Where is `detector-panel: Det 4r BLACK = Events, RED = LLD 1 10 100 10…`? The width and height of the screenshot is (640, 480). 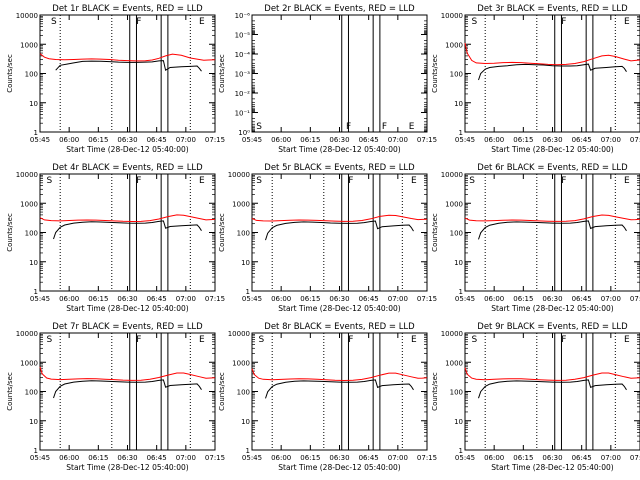 detector-panel: Det 4r BLACK = Events, RED = LLD 1 10 100 10… is located at coordinates (115, 238).